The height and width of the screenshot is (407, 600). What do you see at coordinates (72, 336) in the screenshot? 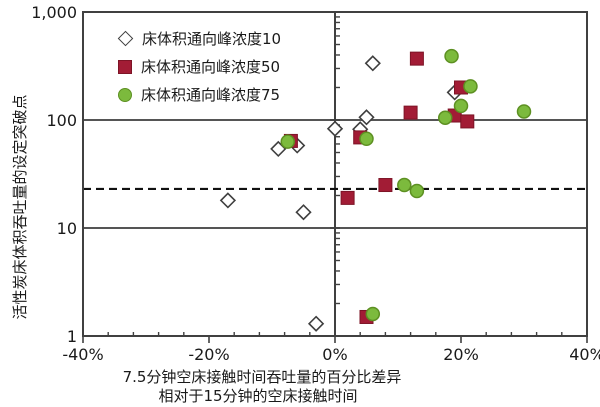
I see `y-tick-1: 1` at bounding box center [72, 336].